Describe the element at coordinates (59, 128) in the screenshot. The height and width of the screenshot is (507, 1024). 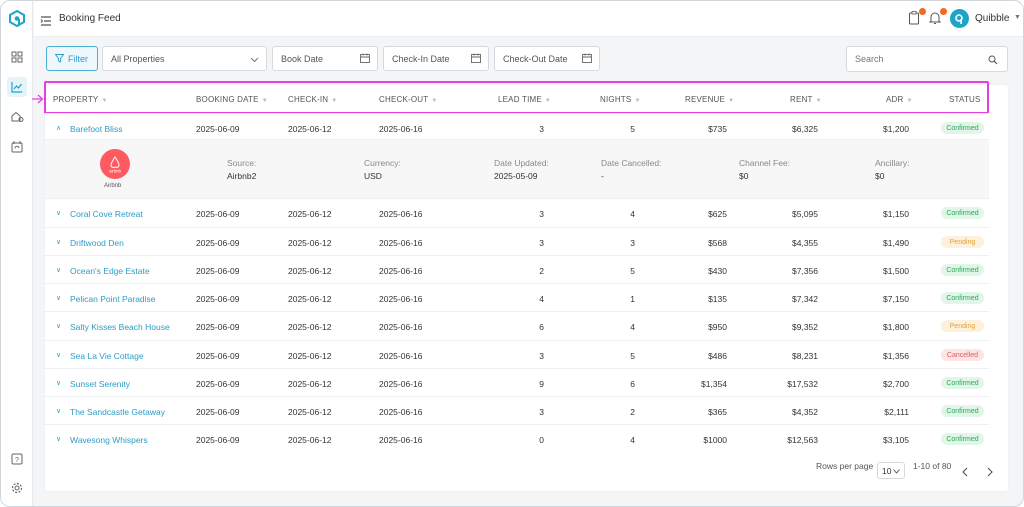
I see `chevron-up-icon: ∧` at that location.